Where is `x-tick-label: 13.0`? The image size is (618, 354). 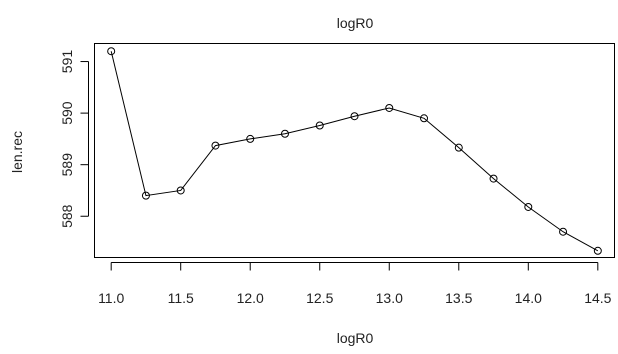
x-tick-label: 13.0 is located at coordinates (389, 298).